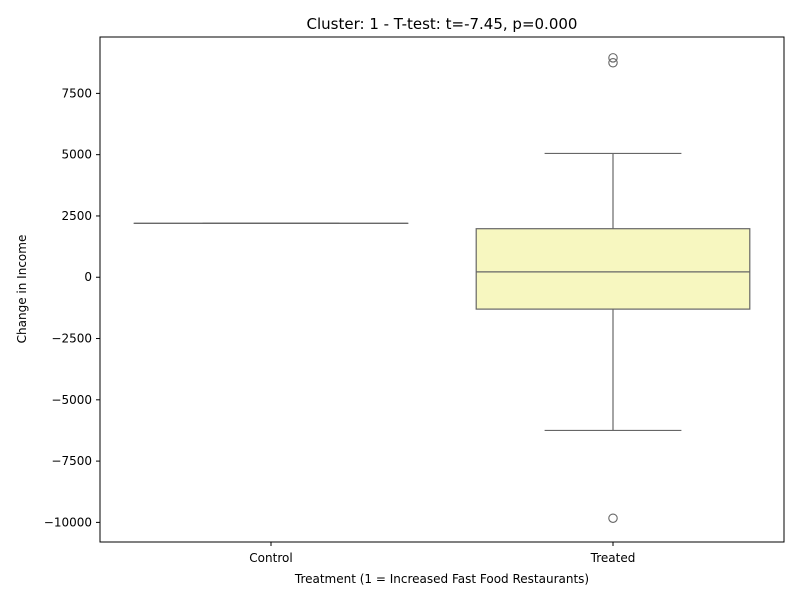  What do you see at coordinates (71, 400) in the screenshot?
I see `y-tick-label: −5000` at bounding box center [71, 400].